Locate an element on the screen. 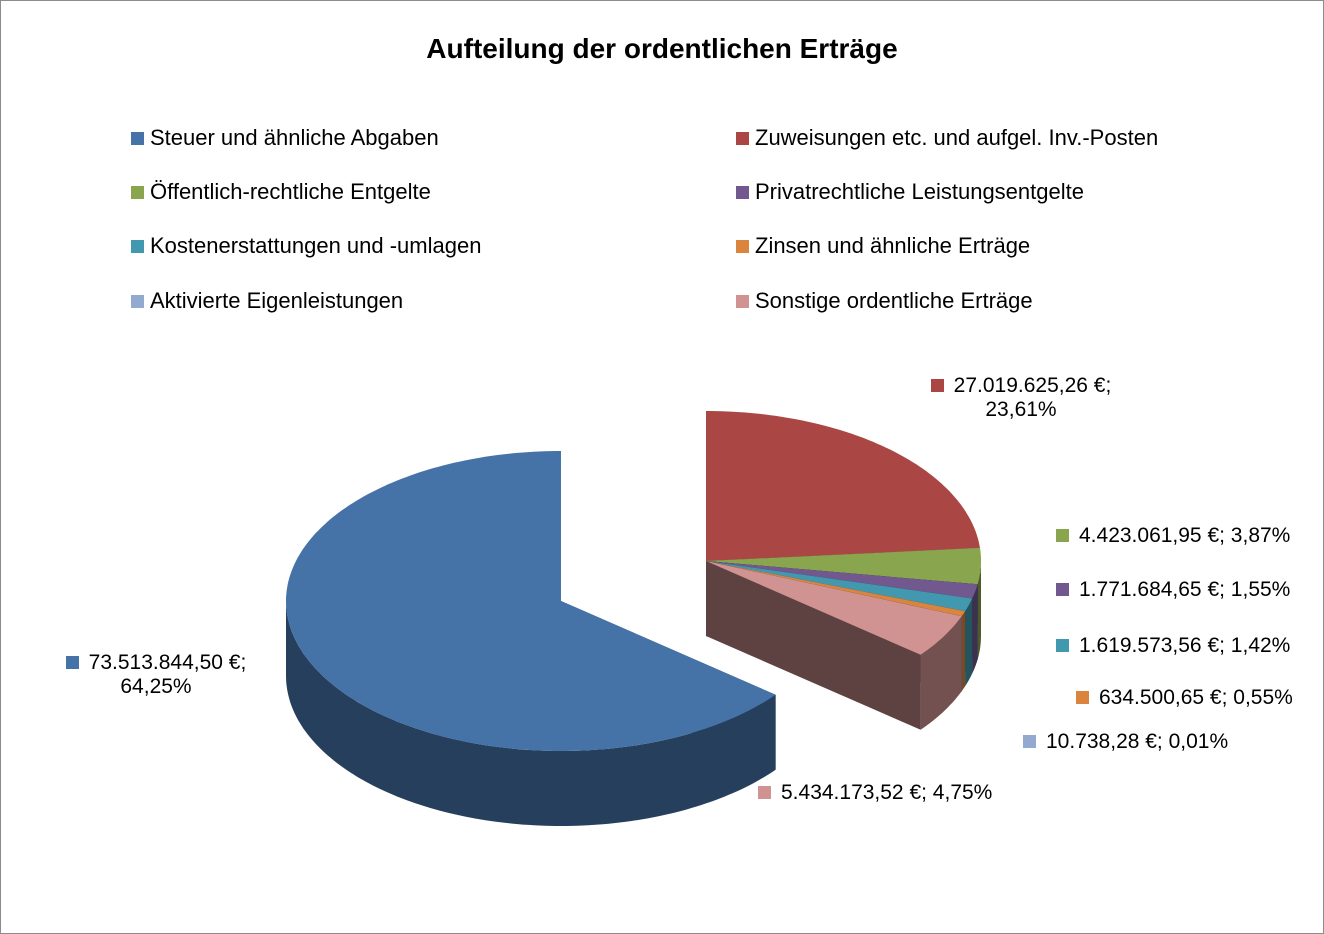 The height and width of the screenshot is (934, 1324). legend-item: Aktivierte Eigenleistungen is located at coordinates (267, 301).